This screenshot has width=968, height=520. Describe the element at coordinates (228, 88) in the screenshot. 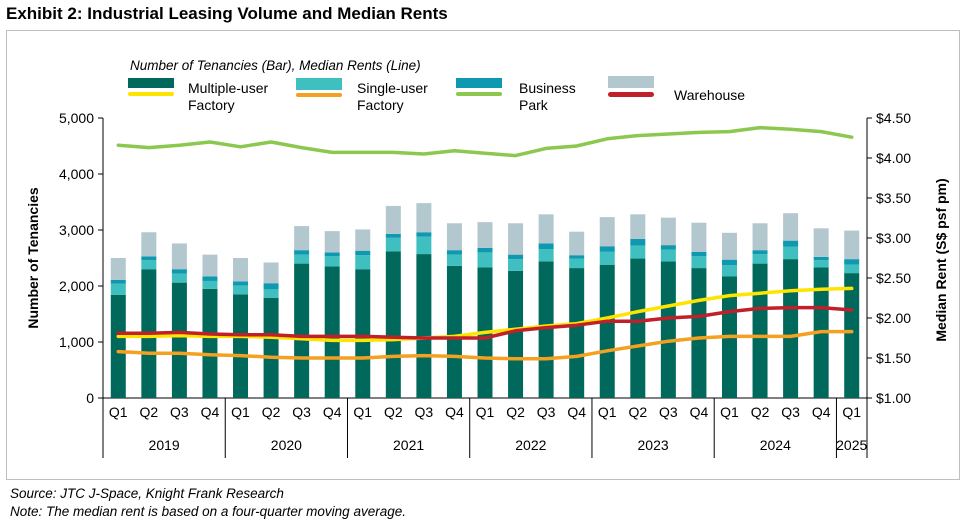

I see `legend-label-line1: Multiple-user` at that location.